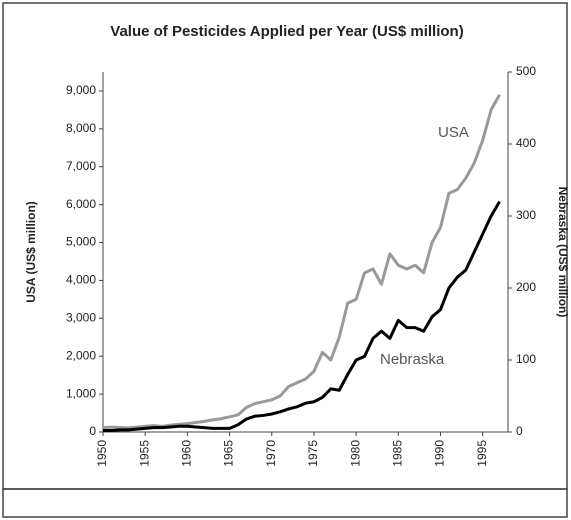  What do you see at coordinates (81, 242) in the screenshot?
I see `y-tick-label: 5,000` at bounding box center [81, 242].